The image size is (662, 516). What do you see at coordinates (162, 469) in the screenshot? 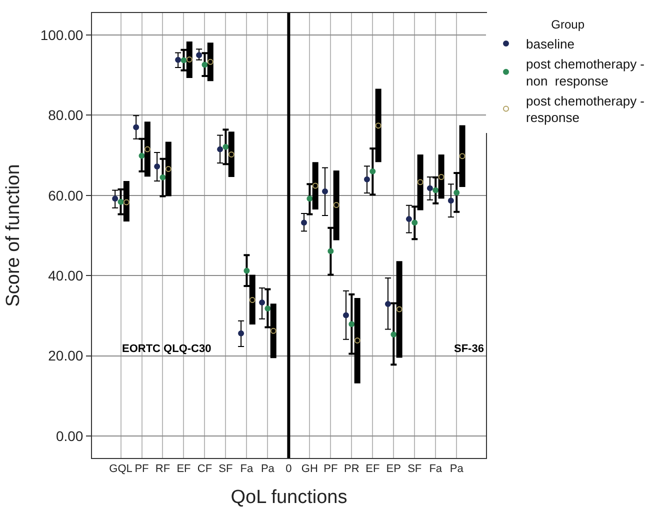
I see `x-tick-label: RF` at bounding box center [162, 469].